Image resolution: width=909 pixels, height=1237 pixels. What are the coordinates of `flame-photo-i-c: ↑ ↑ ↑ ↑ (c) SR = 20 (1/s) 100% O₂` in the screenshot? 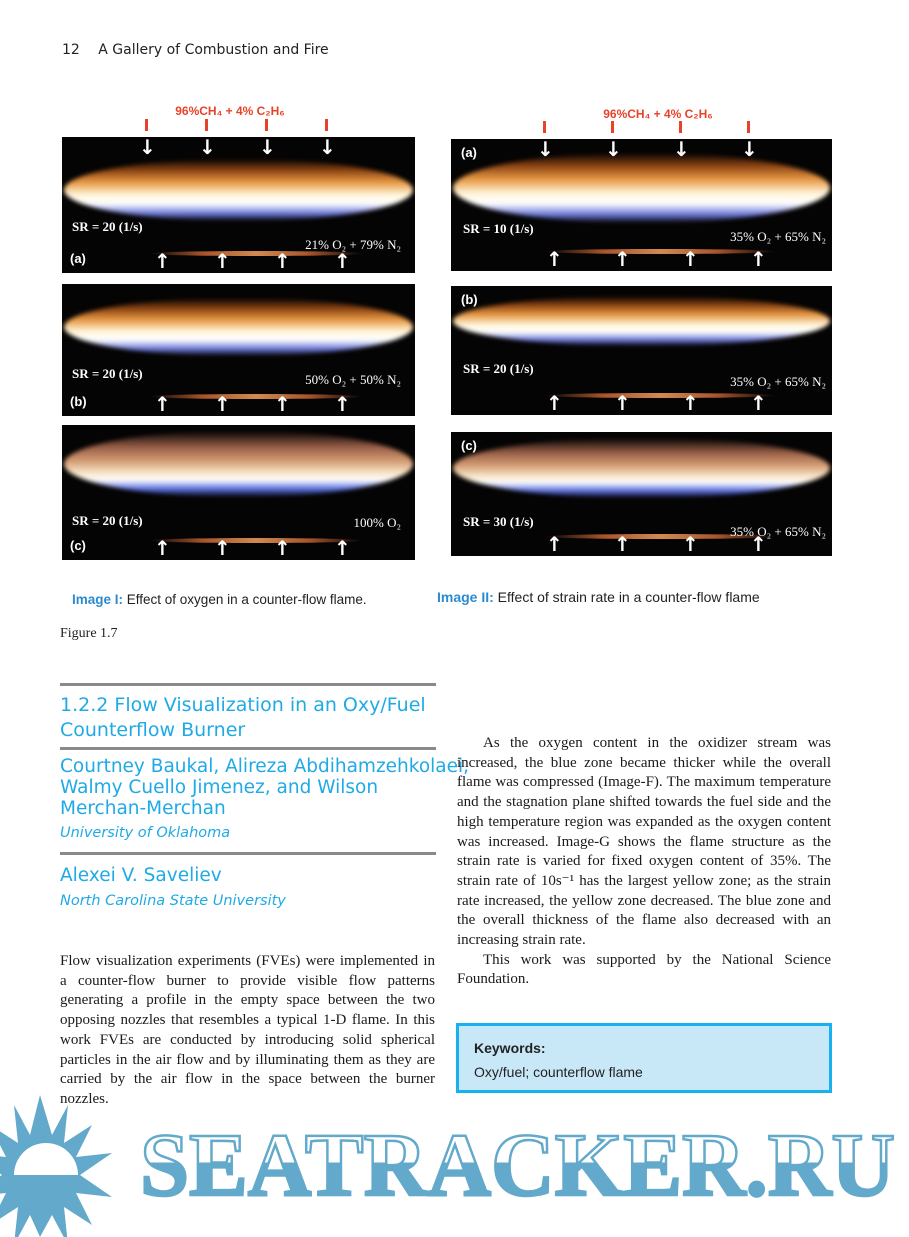 It's located at (238, 492).